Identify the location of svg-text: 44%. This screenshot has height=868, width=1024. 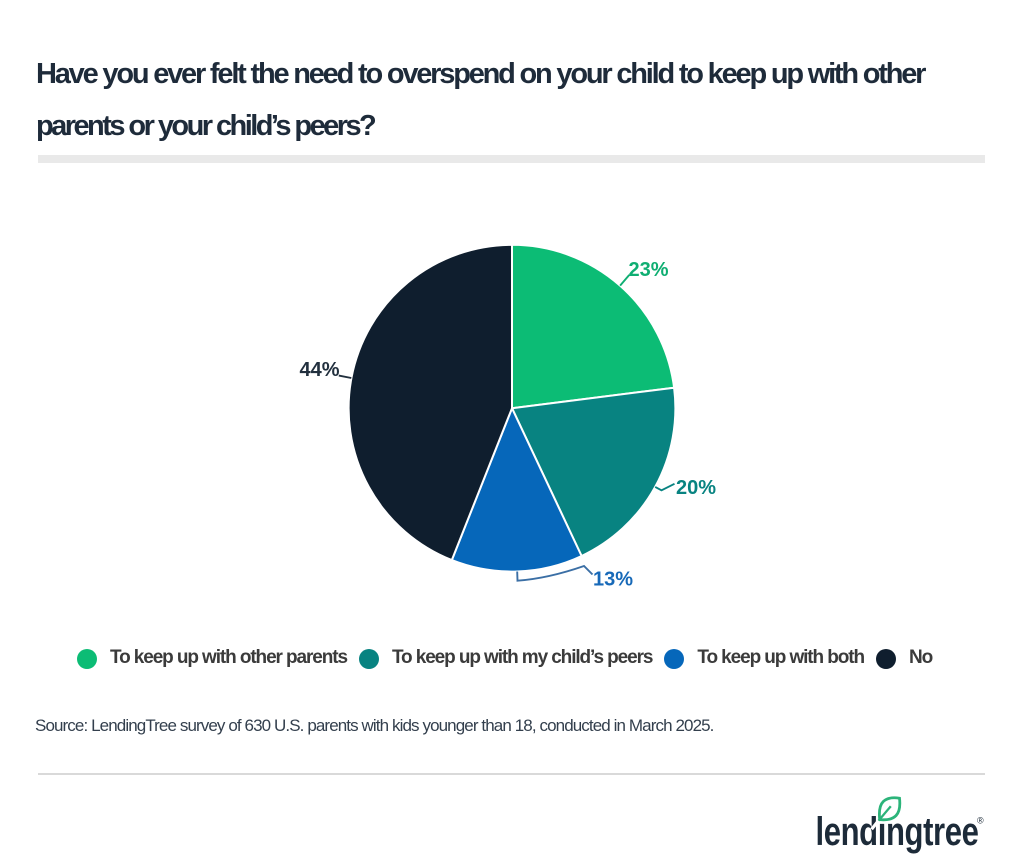
(320, 370).